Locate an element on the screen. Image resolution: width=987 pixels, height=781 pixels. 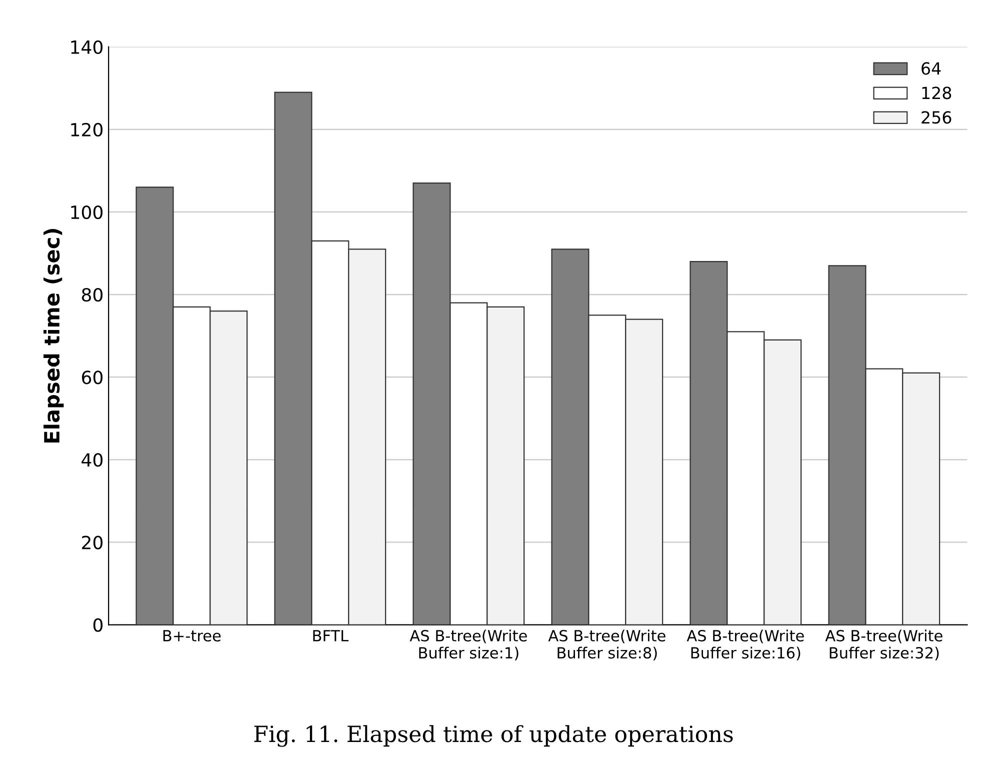
legend-label: 128 is located at coordinates (937, 93).